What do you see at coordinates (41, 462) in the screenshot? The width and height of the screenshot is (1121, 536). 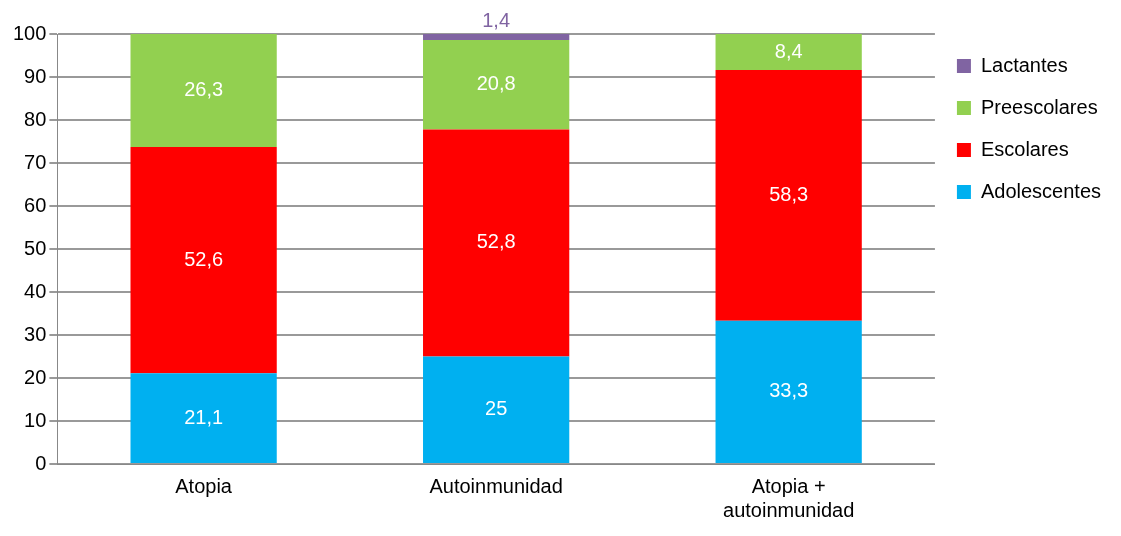 I see `y-tick-label: 0` at bounding box center [41, 462].